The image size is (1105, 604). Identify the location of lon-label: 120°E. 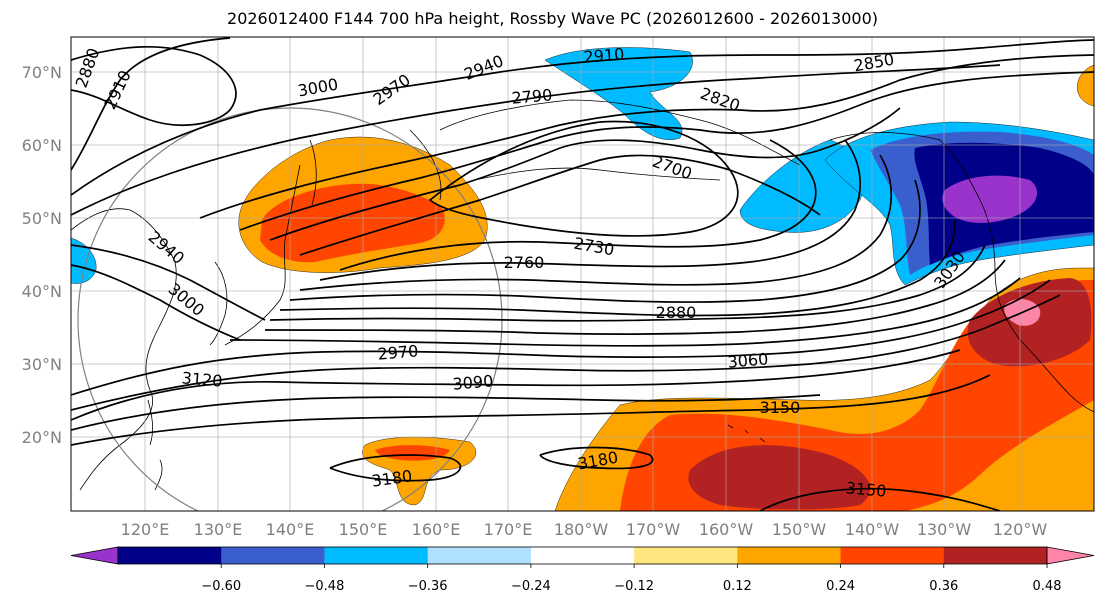
(145, 529).